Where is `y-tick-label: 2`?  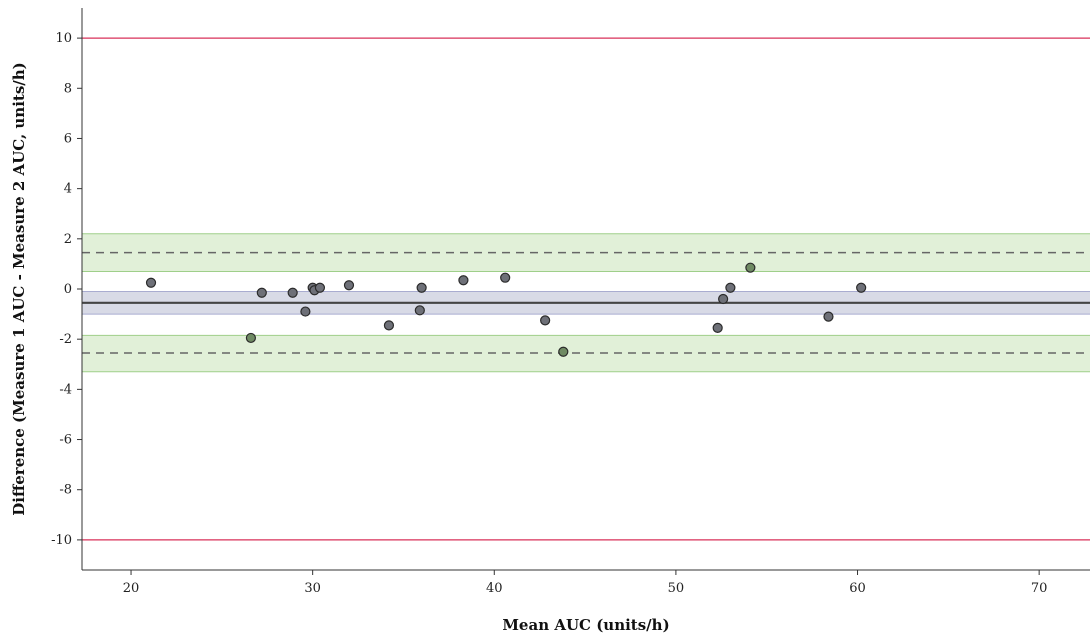 y-tick-label: 2 is located at coordinates (68, 239).